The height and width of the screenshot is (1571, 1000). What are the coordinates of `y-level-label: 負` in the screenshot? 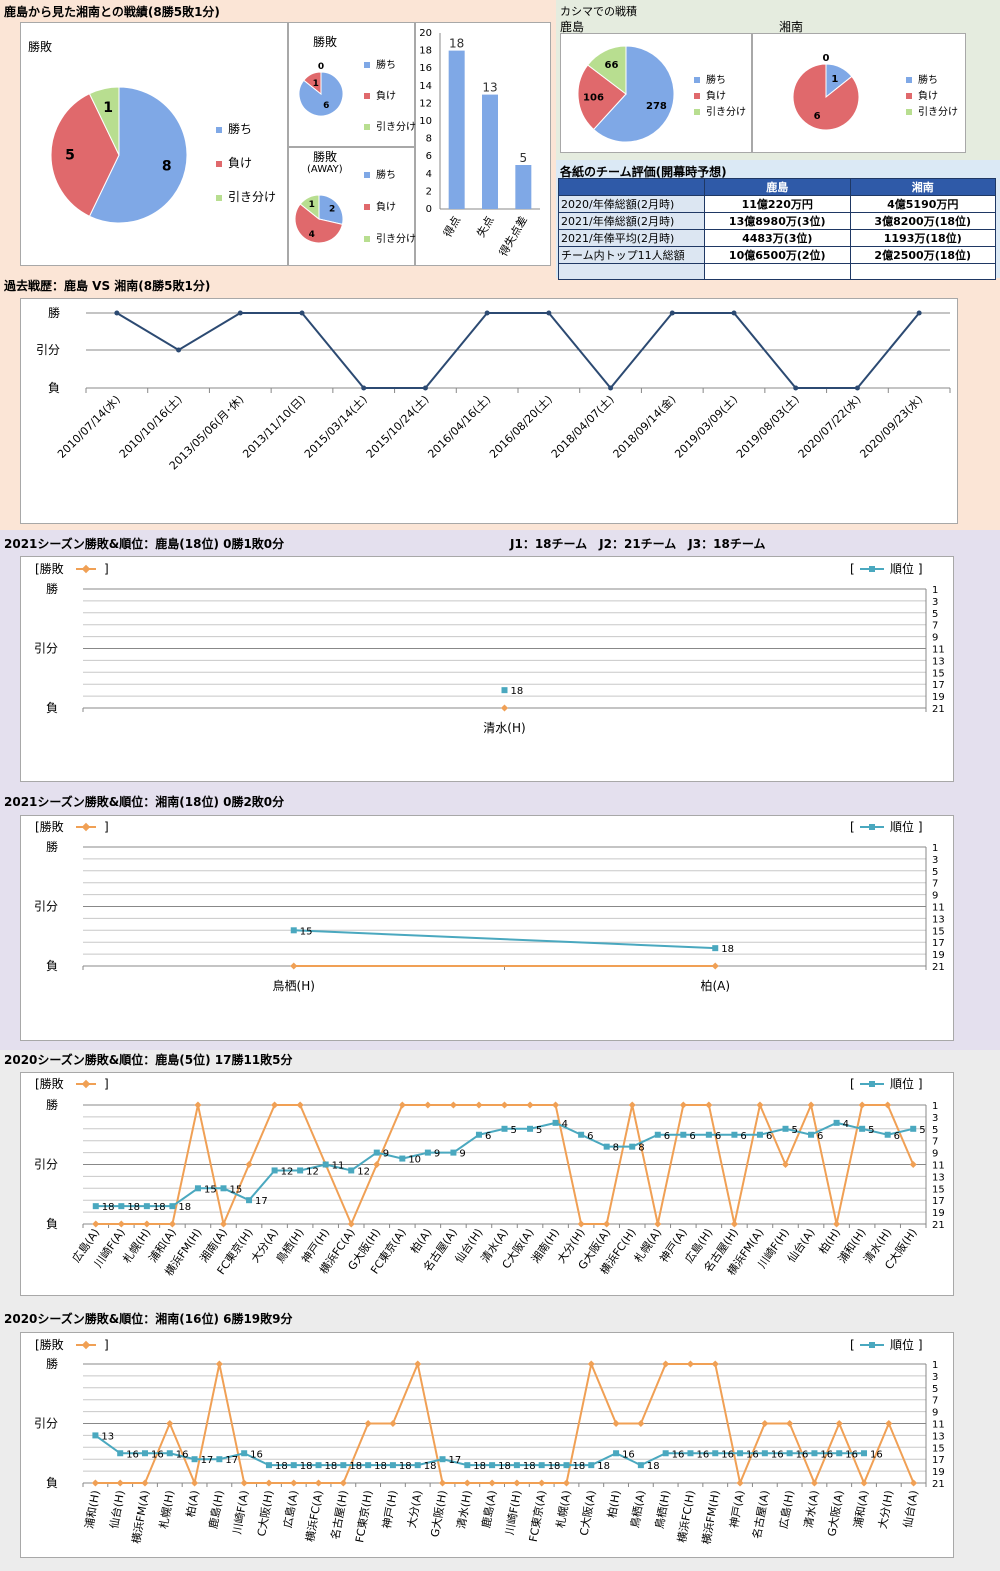 It's located at (52, 966).